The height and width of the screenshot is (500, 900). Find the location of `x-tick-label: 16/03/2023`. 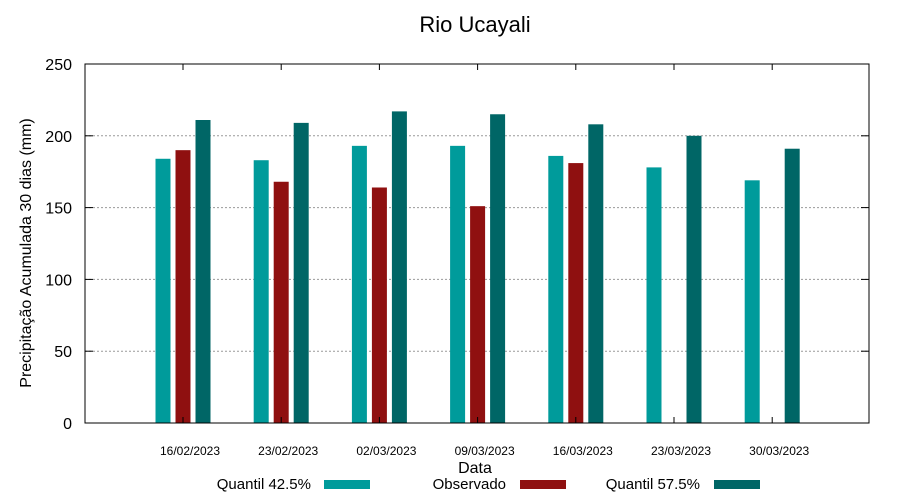

x-tick-label: 16/03/2023 is located at coordinates (583, 451).